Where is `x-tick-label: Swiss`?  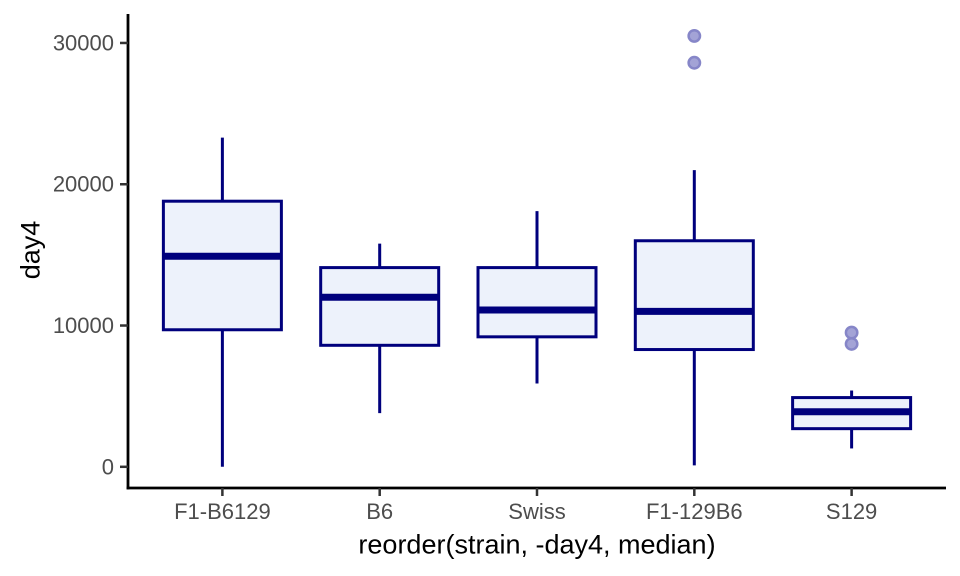
x-tick-label: Swiss is located at coordinates (536, 511).